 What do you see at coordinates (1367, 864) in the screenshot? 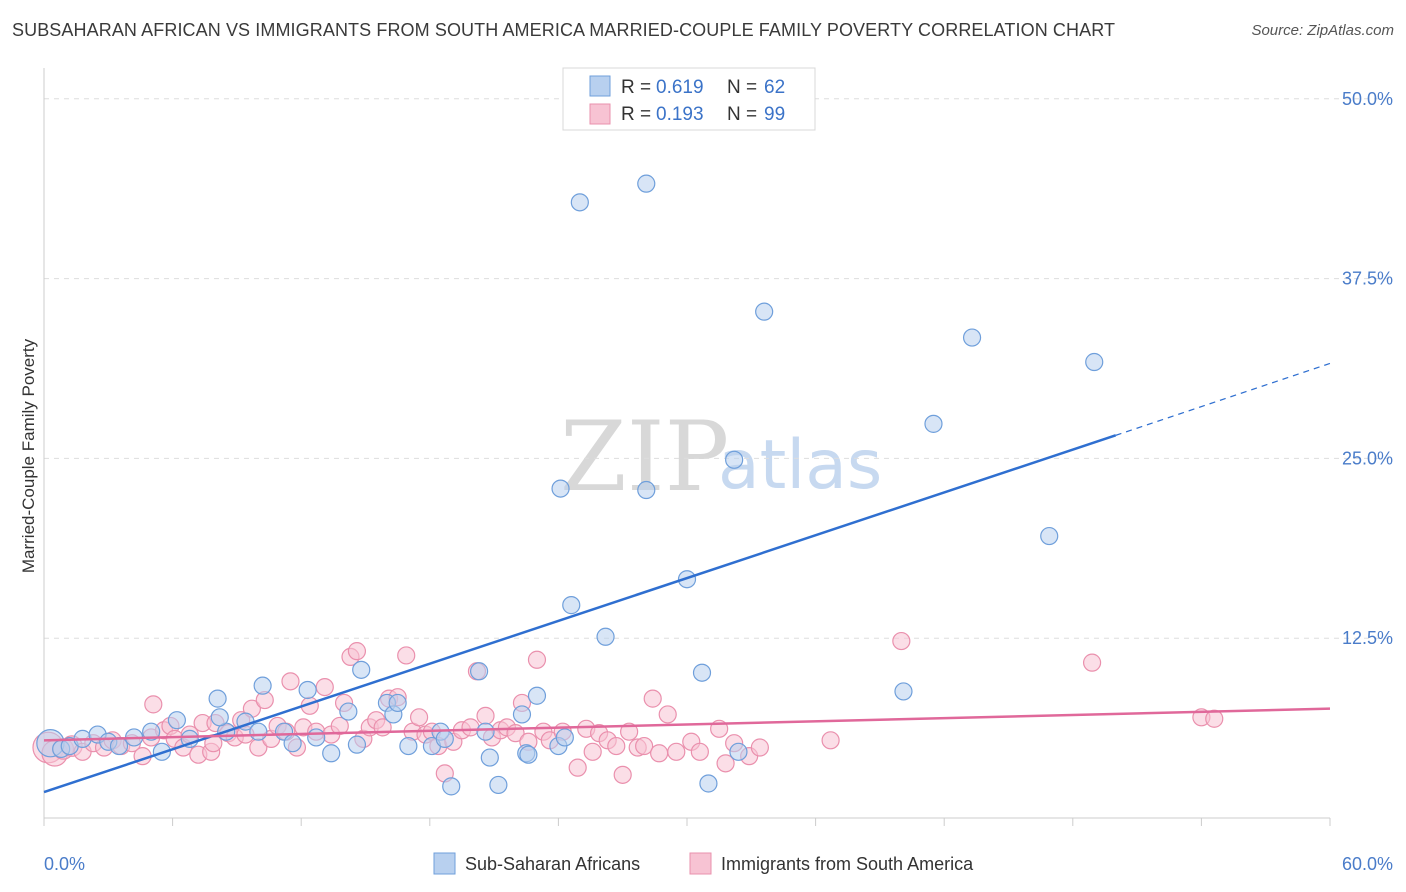
I see `x-tick-label-max: 60.0%` at bounding box center [1367, 864].